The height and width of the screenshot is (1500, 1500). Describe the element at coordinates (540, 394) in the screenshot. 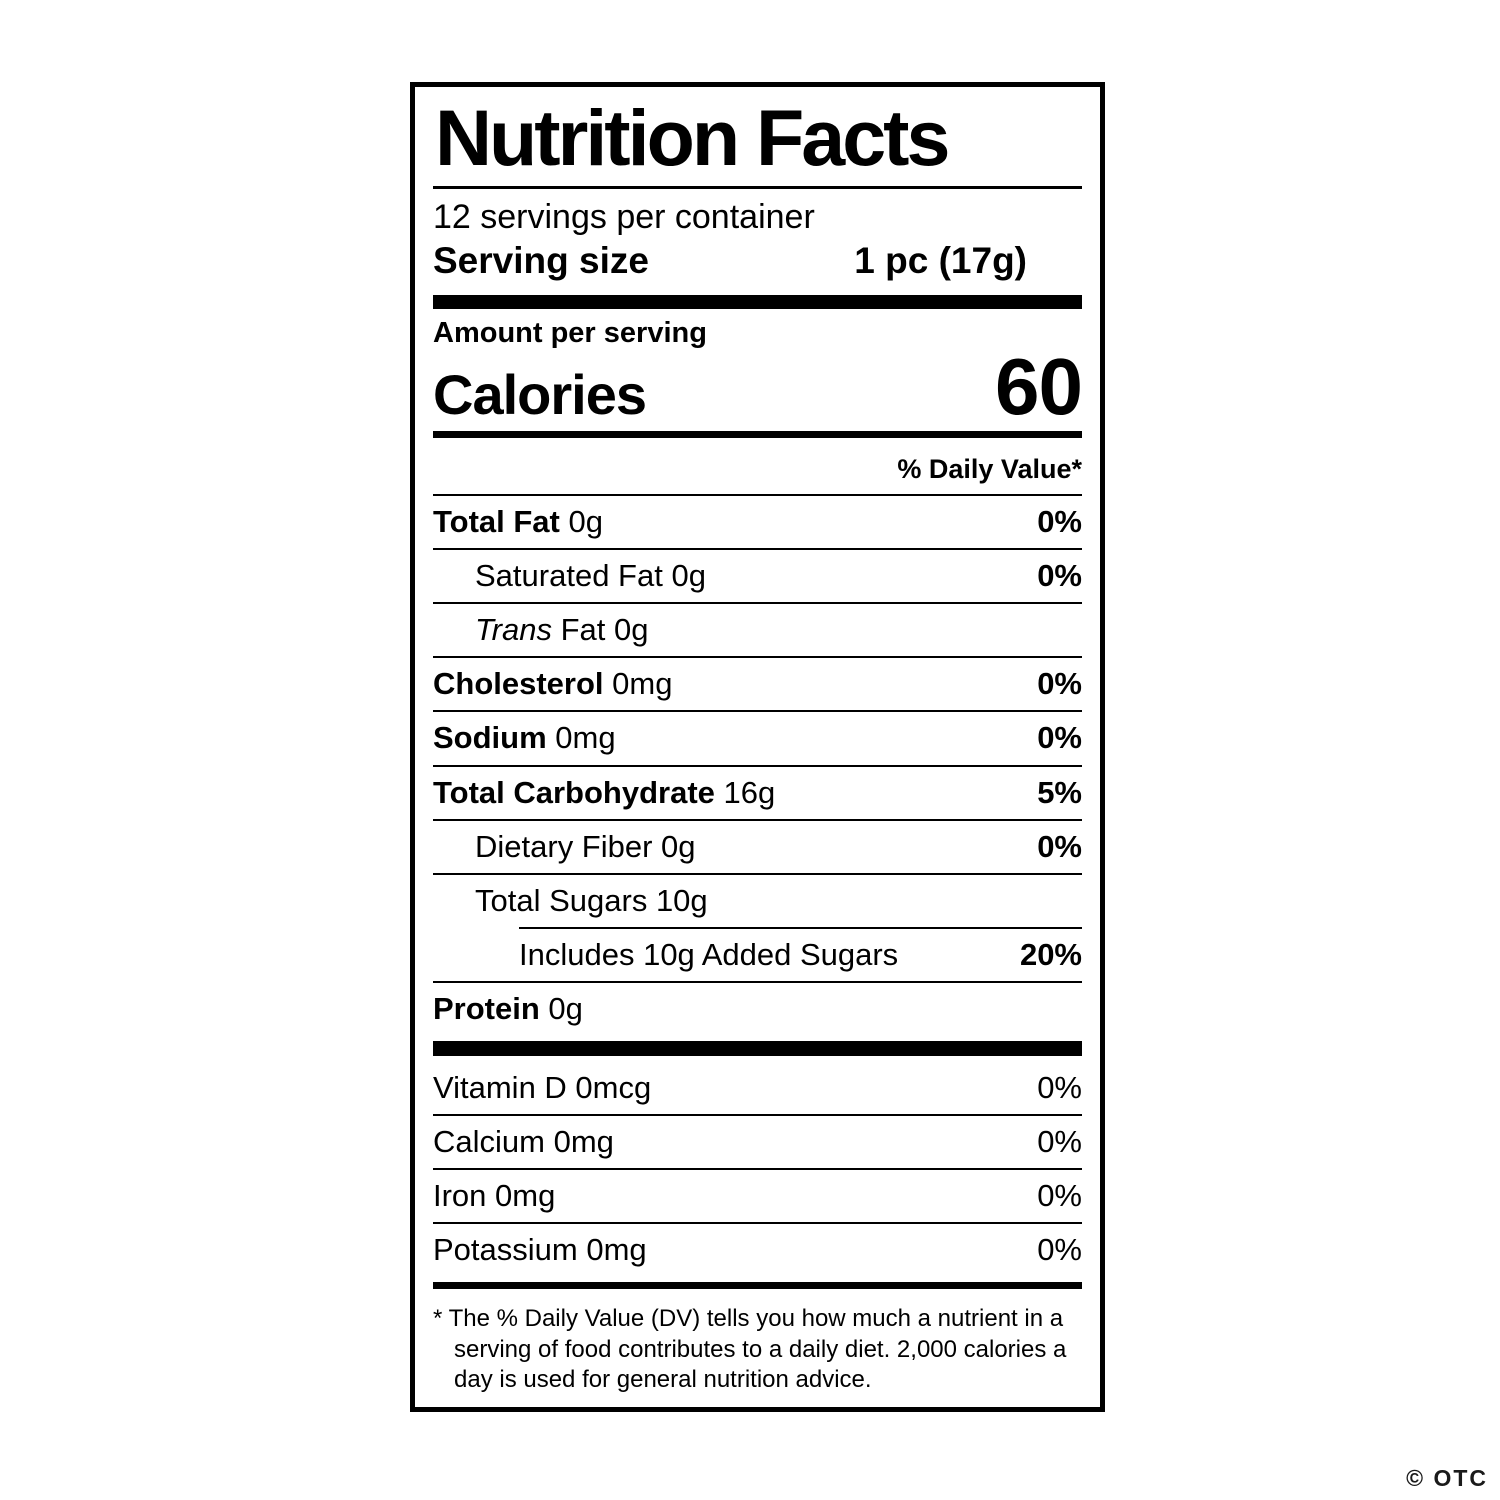

I see `calories-label: Calories` at that location.